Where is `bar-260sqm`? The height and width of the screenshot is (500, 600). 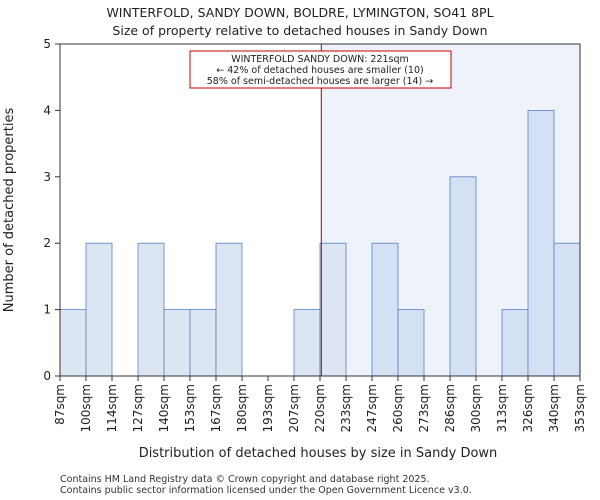
bar-260sqm is located at coordinates (411, 343).